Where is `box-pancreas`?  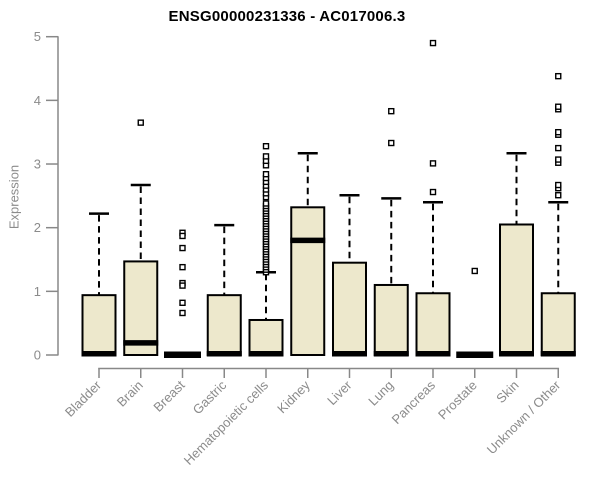
box-pancreas is located at coordinates (433, 198).